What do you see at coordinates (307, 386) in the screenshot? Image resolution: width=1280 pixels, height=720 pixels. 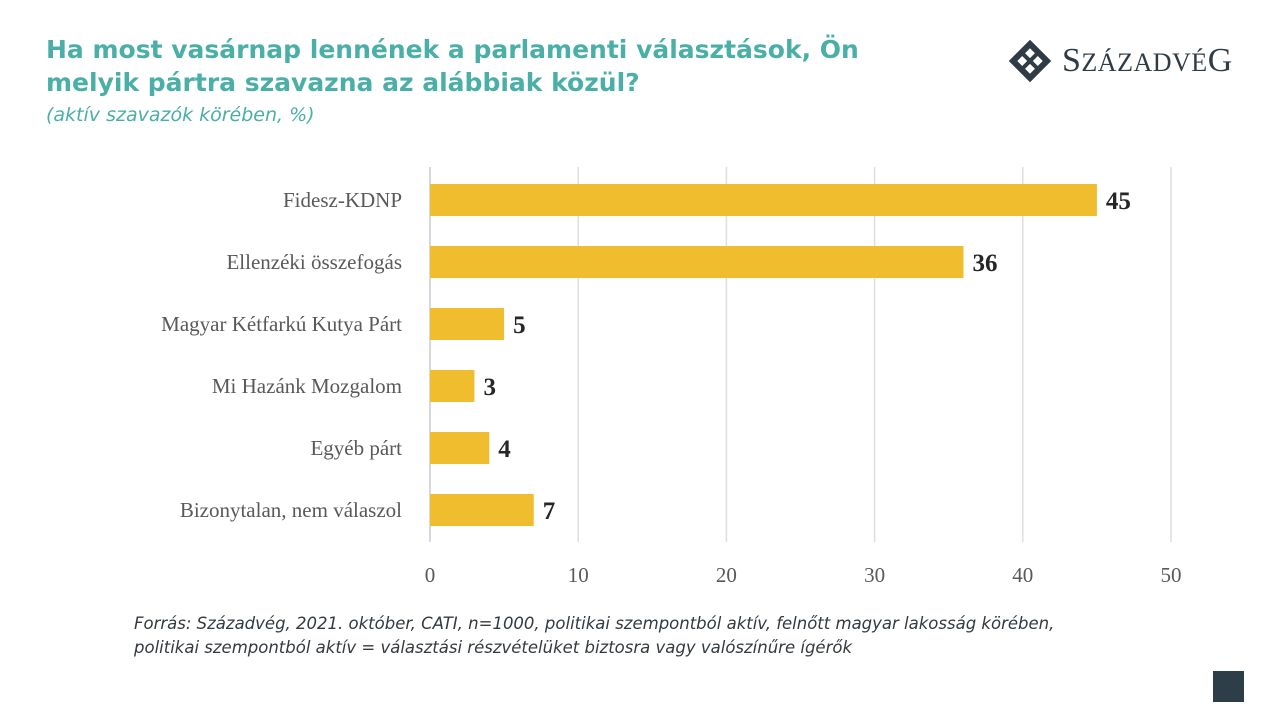 I see `category-label: Mi Hazánk Mozgalom` at bounding box center [307, 386].